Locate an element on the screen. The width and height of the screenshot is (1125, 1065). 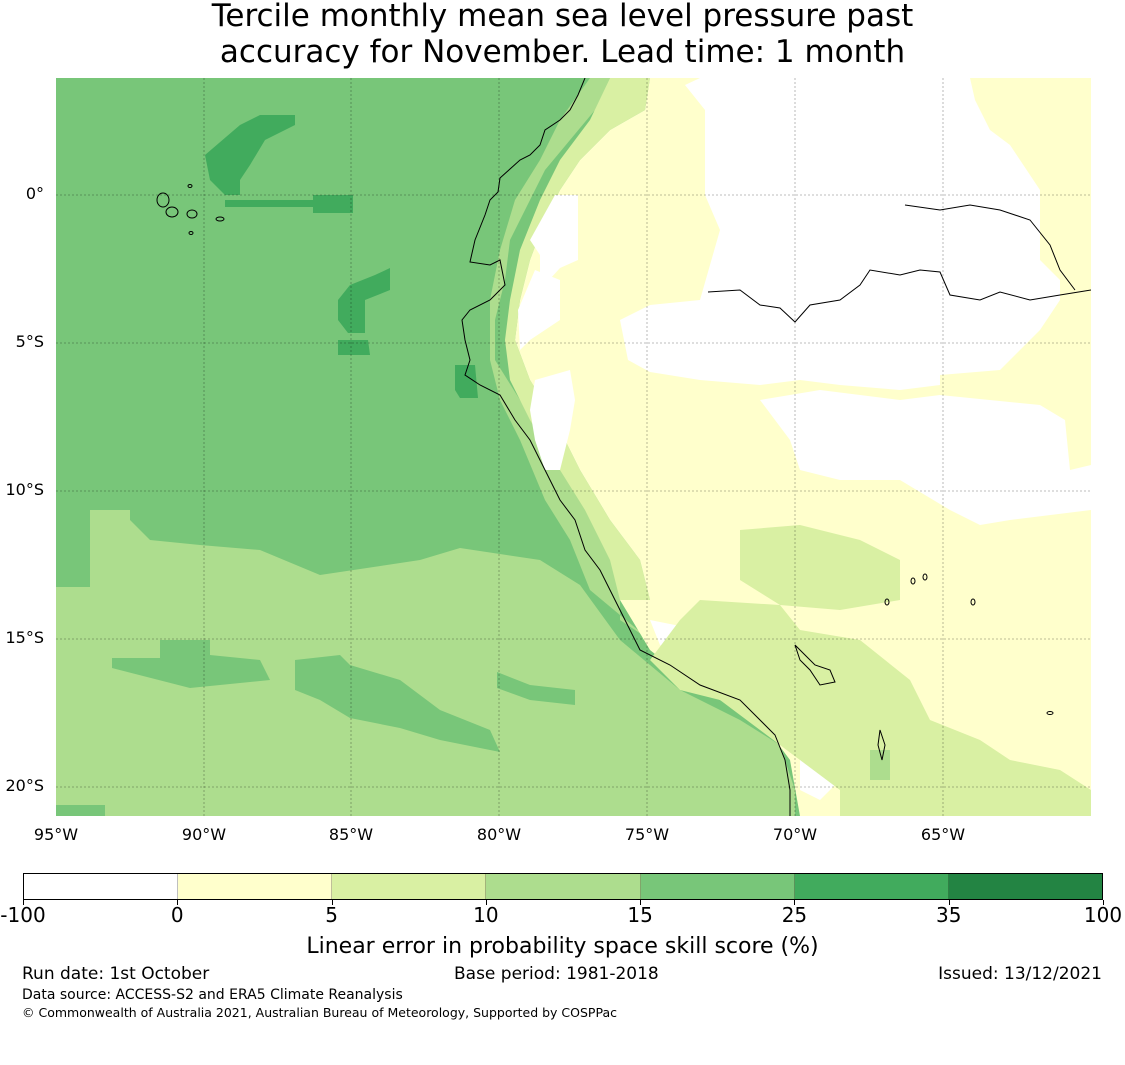
colorbar-tick-label: 10 is located at coordinates (486, 915).